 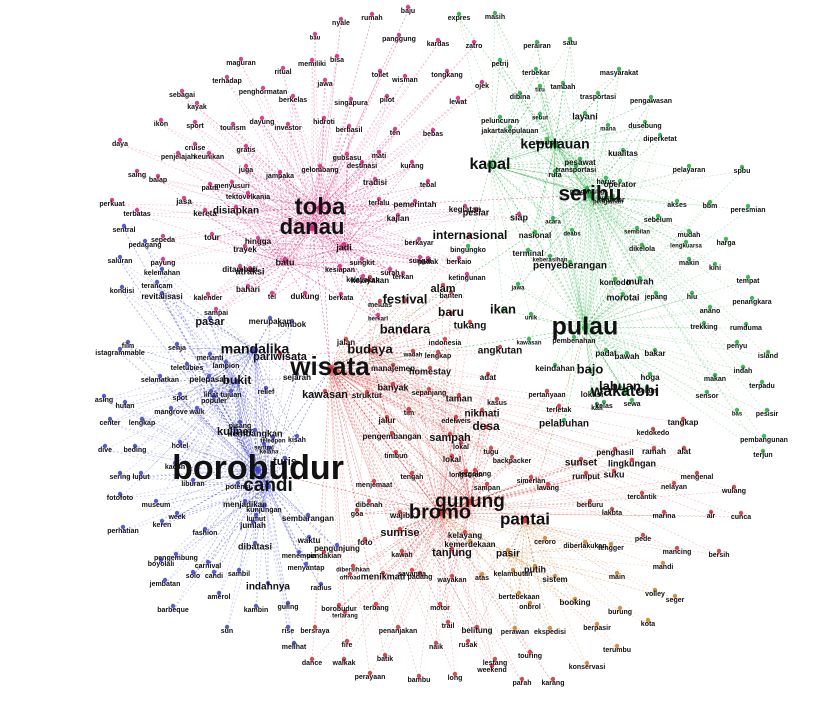 I want to click on node-beding, so click(x=135, y=446).